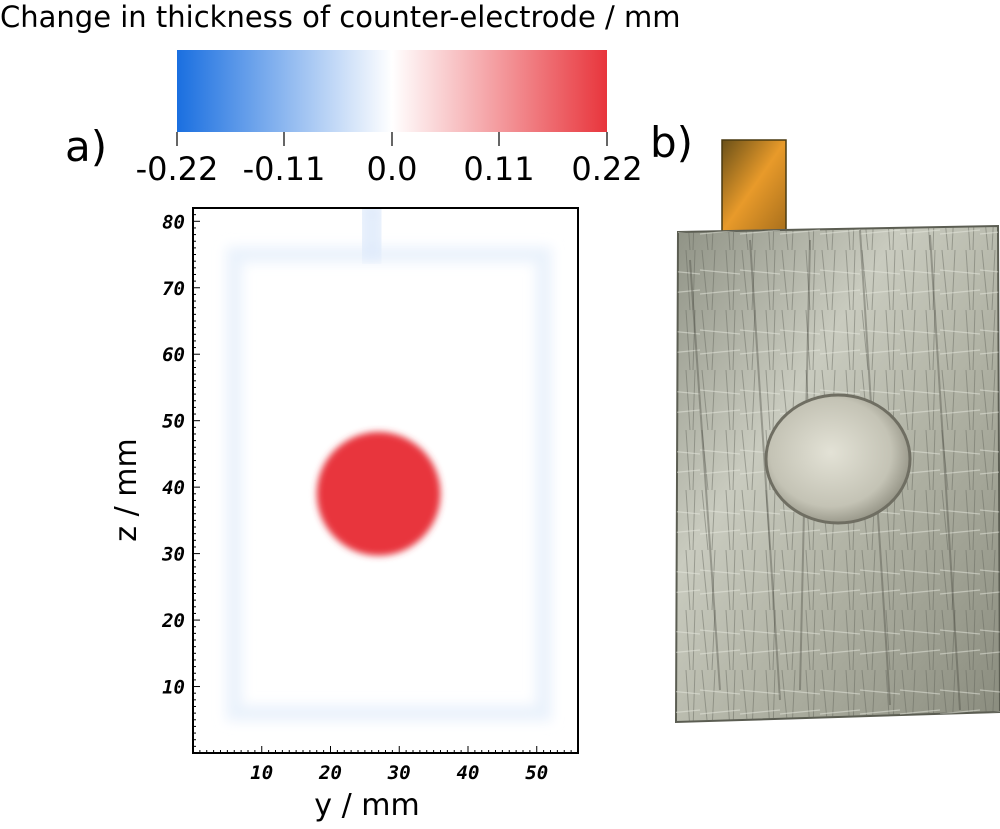 The image size is (1000, 829). I want to click on colorbar-tick: 0.0, so click(392, 169).